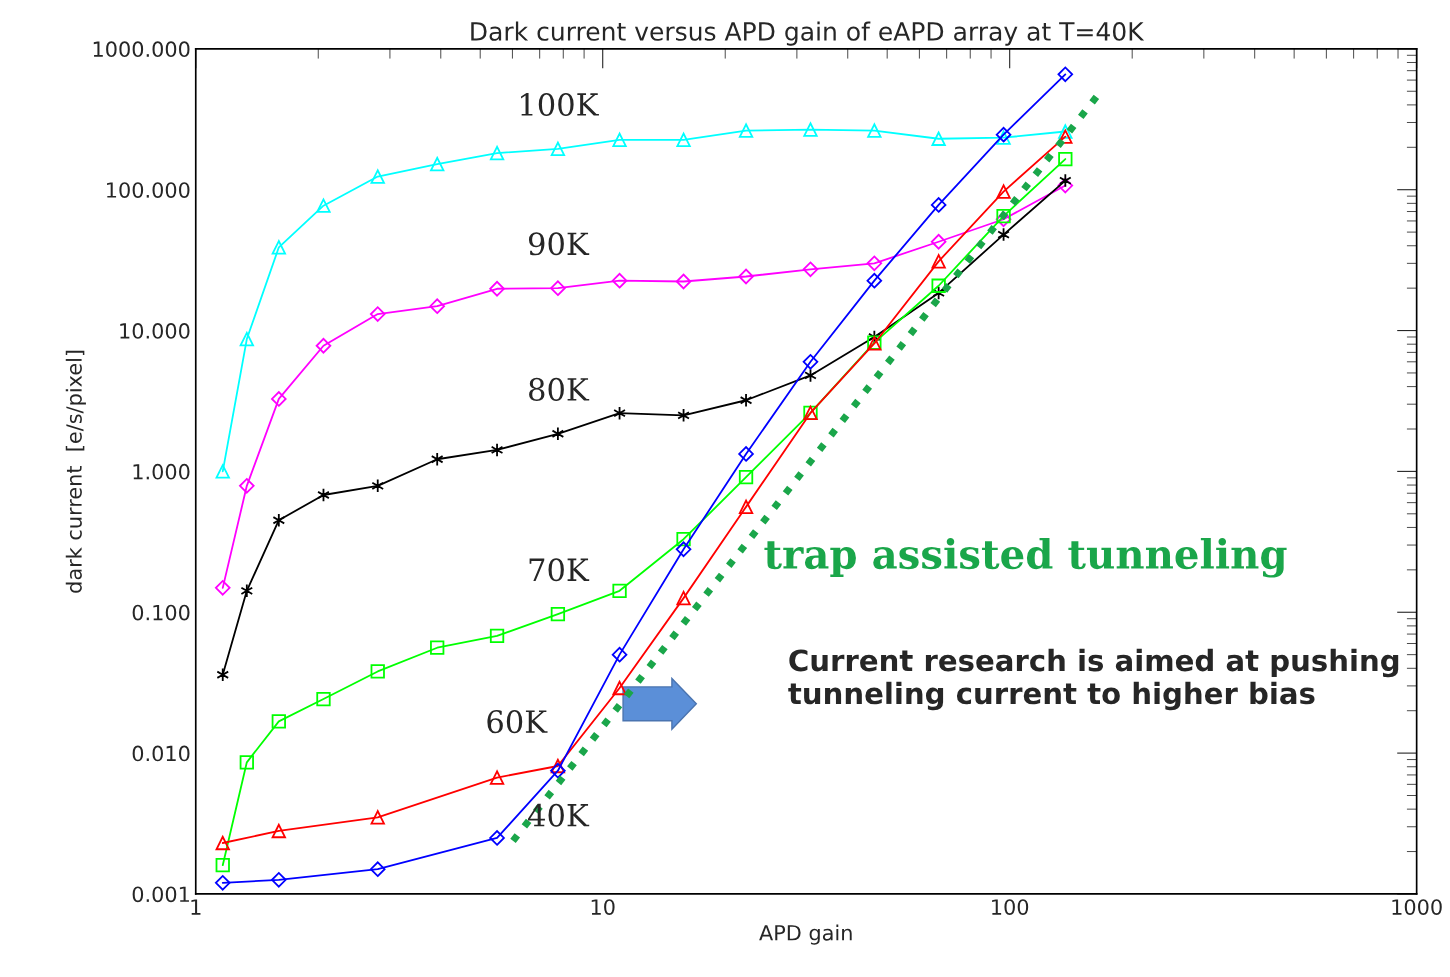 The width and height of the screenshot is (1450, 977). I want to click on y-tick-label: 1.000, so click(161, 471).